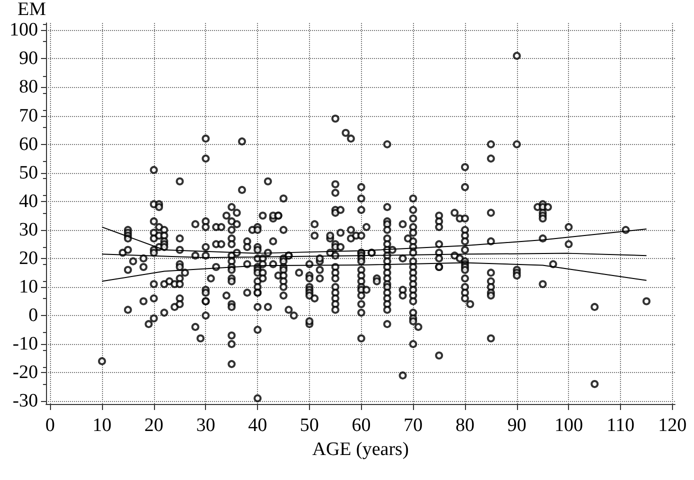 This screenshot has height=480, width=694. Describe the element at coordinates (28, 87) in the screenshot. I see `y-tick-label: 80` at that location.